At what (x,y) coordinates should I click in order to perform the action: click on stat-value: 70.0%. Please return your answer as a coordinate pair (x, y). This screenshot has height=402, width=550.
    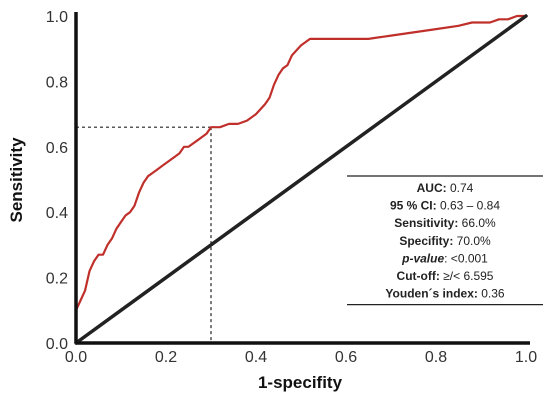
    Looking at the image, I should click on (472, 241).